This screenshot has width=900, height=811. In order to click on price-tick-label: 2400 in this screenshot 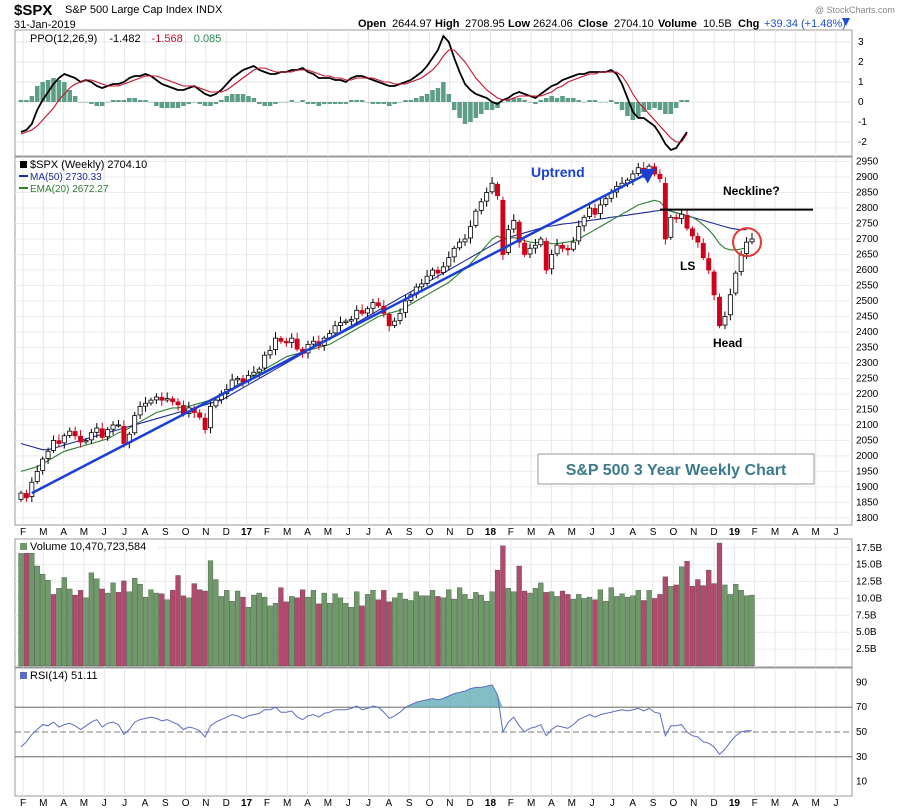, I will do `click(867, 332)`.